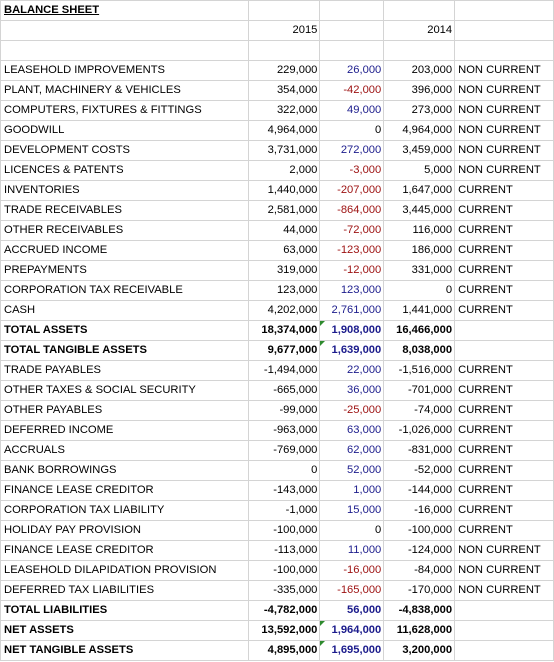  Describe the element at coordinates (419, 310) in the screenshot. I see `value-2014-cell: 1,441,000` at that location.